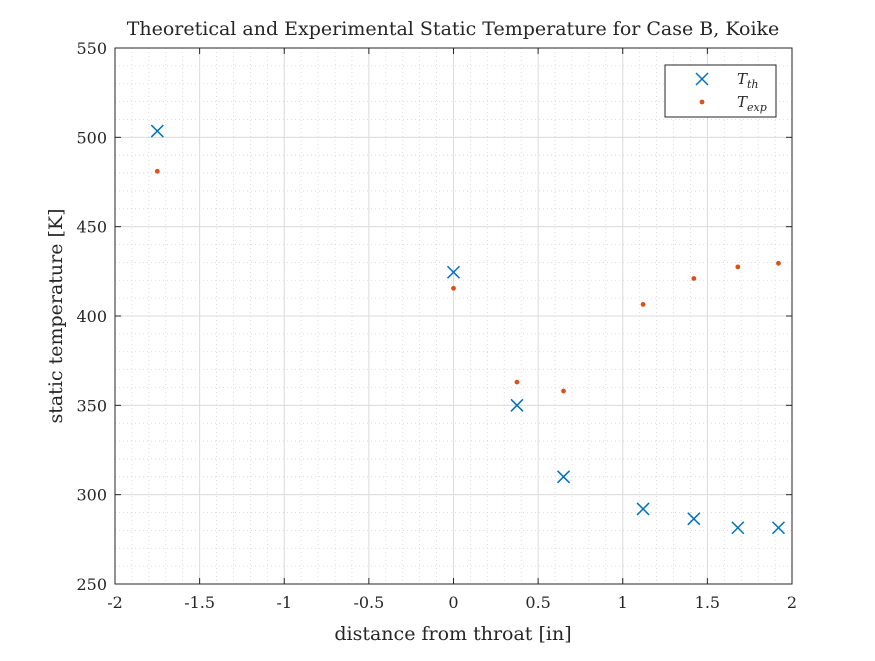  What do you see at coordinates (757, 107) in the screenshot?
I see `legend-label-subscript: exp` at bounding box center [757, 107].